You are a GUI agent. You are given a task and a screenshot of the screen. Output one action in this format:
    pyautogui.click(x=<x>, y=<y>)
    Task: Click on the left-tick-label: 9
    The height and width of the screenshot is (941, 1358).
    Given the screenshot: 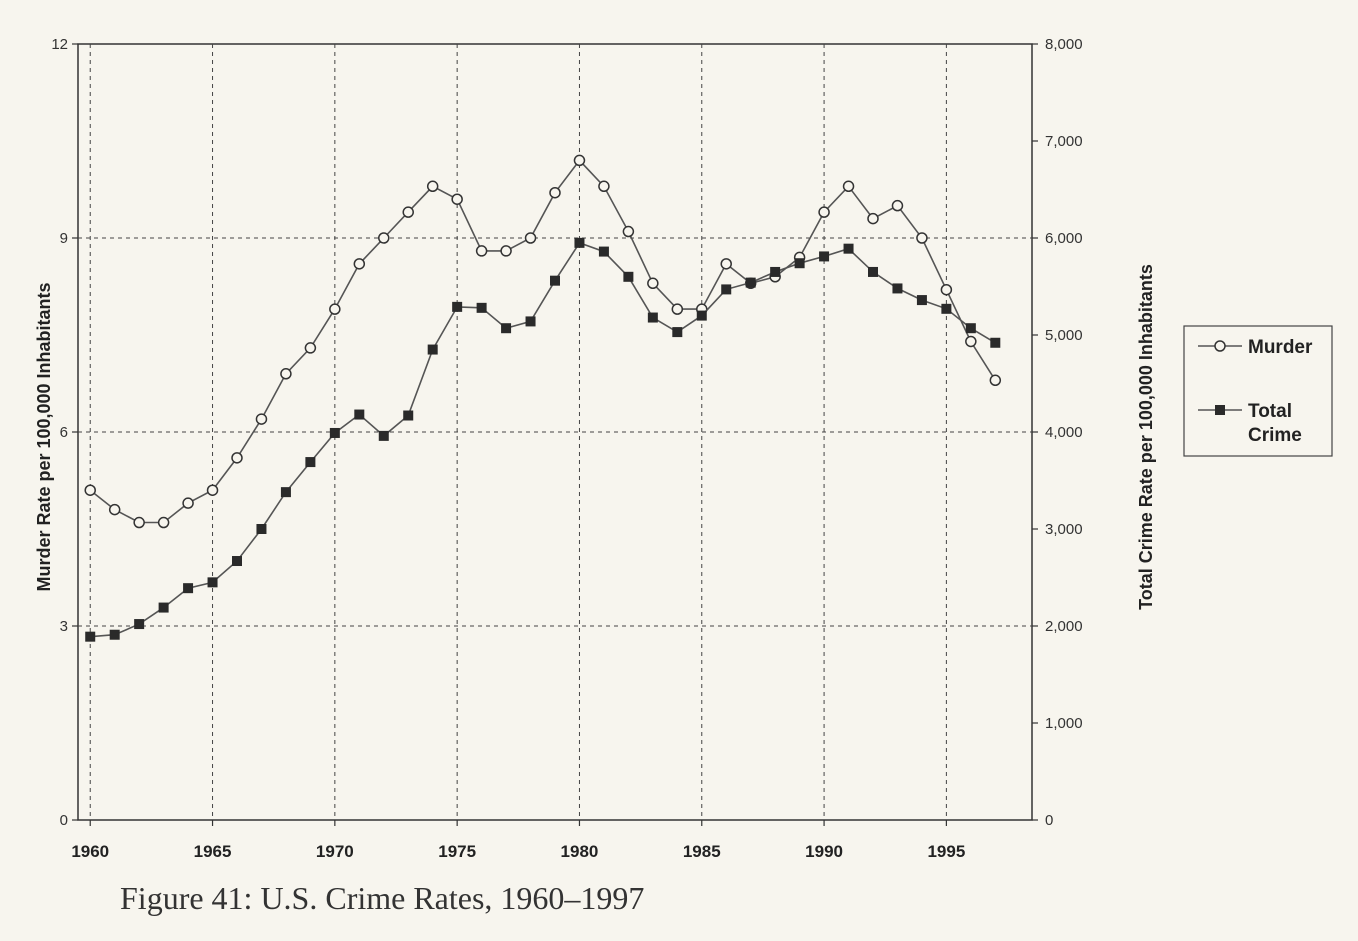 What is the action you would take?
    pyautogui.click(x=64, y=238)
    